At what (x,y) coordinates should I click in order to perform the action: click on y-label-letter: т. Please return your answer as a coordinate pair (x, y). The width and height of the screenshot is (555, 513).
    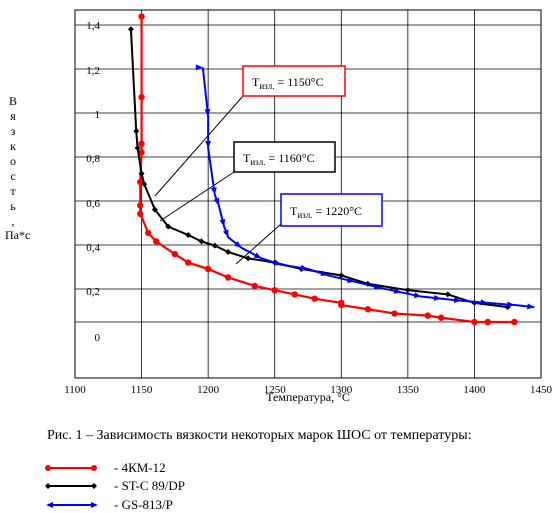
    Looking at the image, I should click on (13, 191).